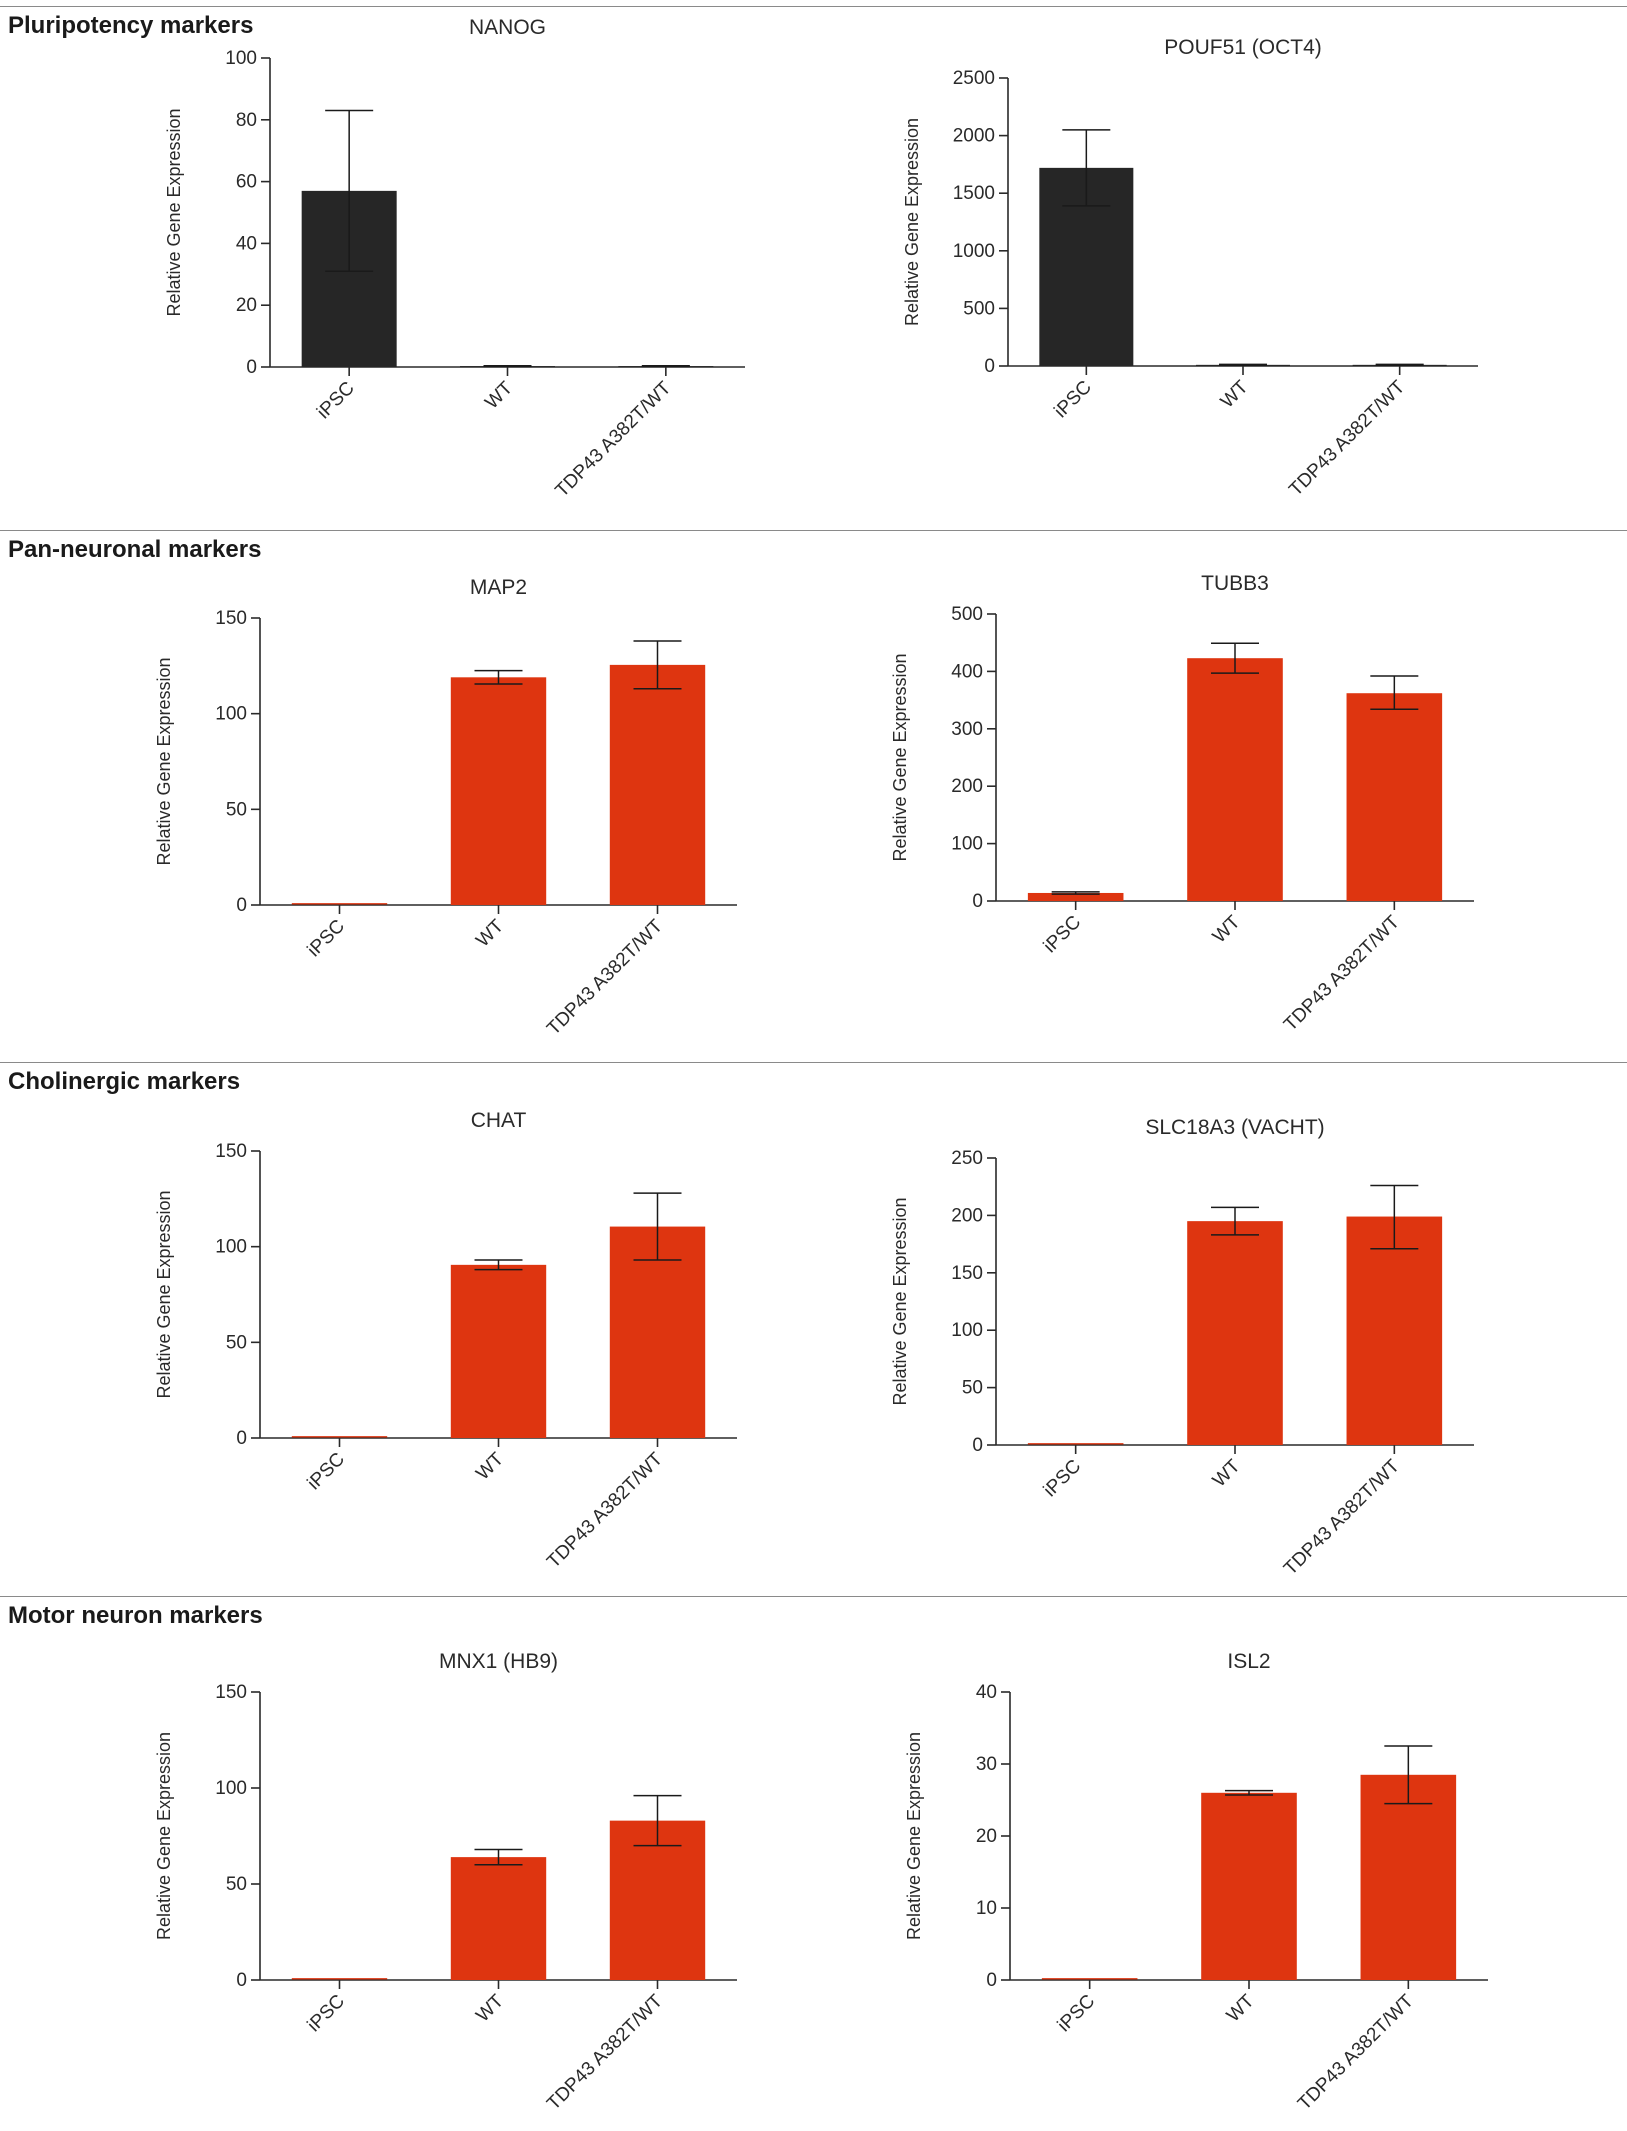 The width and height of the screenshot is (1627, 2131). Describe the element at coordinates (974, 136) in the screenshot. I see `y-tick-label: 2000` at that location.